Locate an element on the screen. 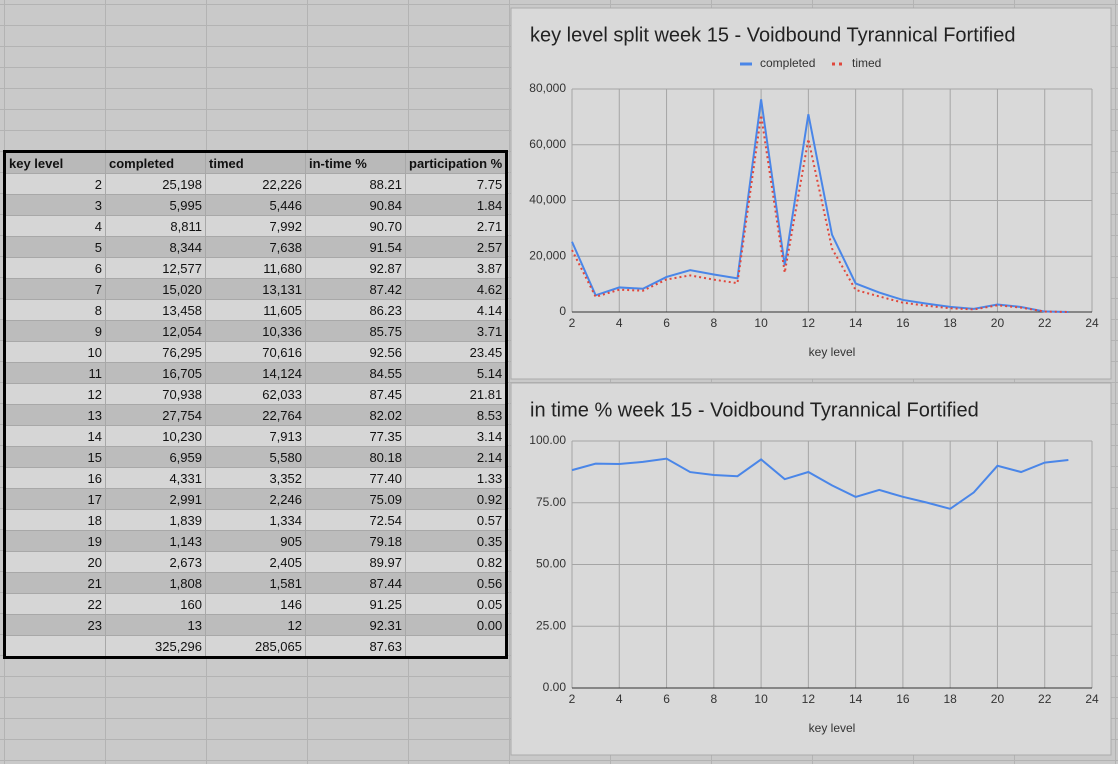  table-cell: 15 is located at coordinates (55, 457).